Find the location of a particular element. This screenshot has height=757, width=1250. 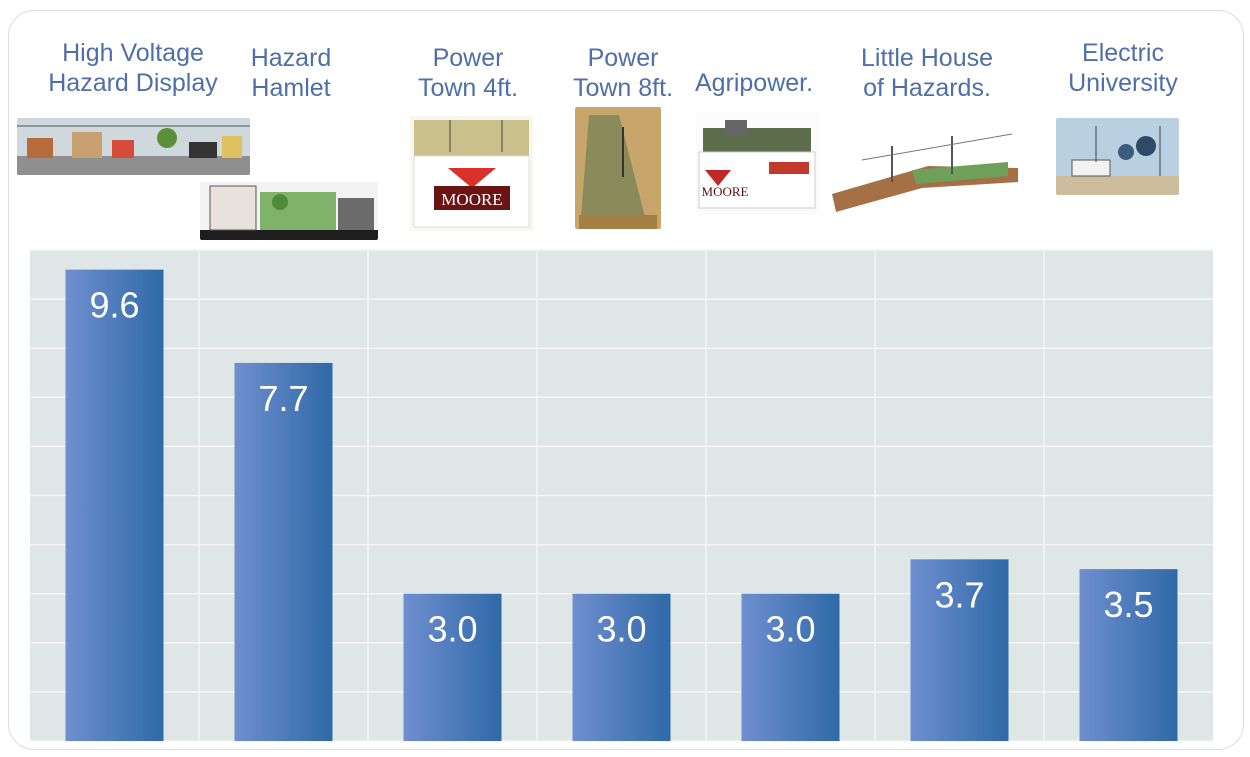

data-label-4: 3.0 is located at coordinates (790, 629).